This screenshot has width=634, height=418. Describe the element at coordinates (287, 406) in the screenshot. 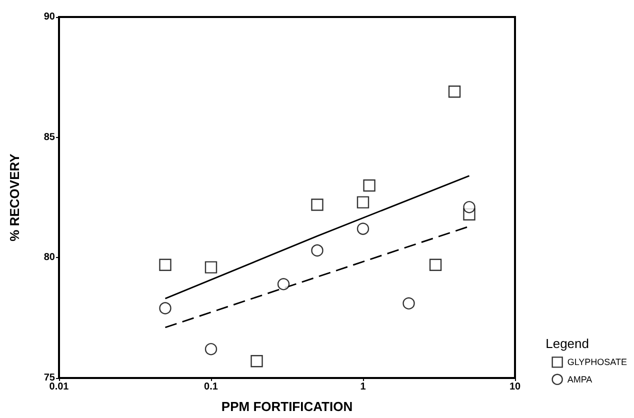

I see `x-axis-title: PPM FORTIFICATION` at that location.